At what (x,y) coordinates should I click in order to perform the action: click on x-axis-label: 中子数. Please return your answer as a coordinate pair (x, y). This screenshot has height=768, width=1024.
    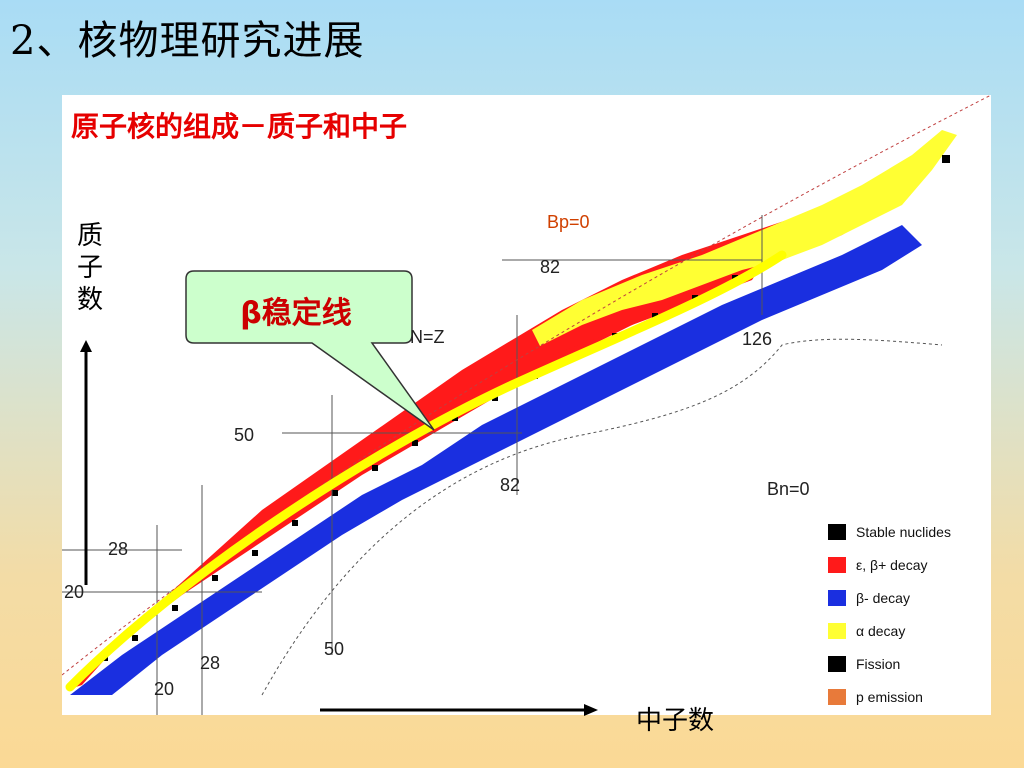
    Looking at the image, I should click on (675, 721).